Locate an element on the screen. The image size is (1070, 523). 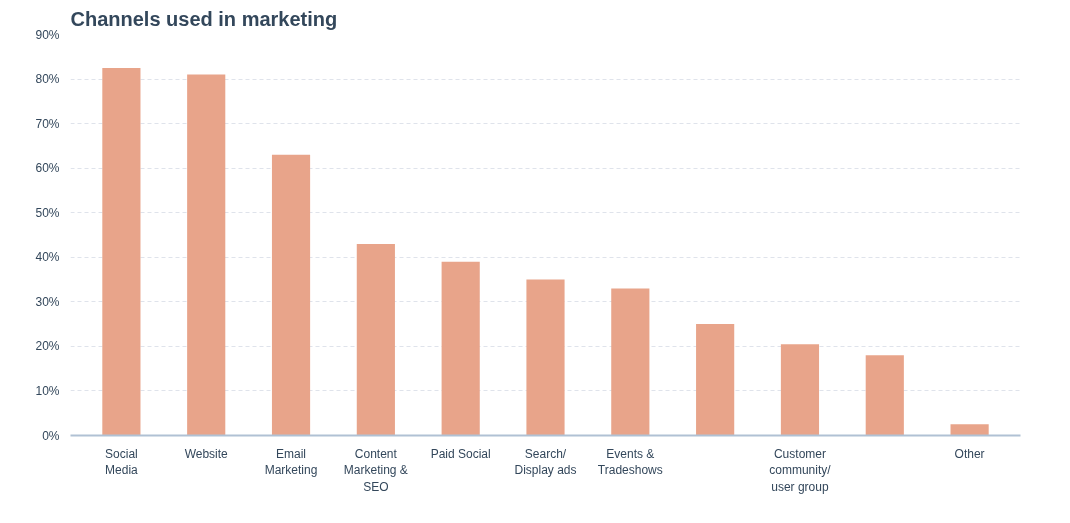
chart-title: Channels used in marketing is located at coordinates (204, 18).